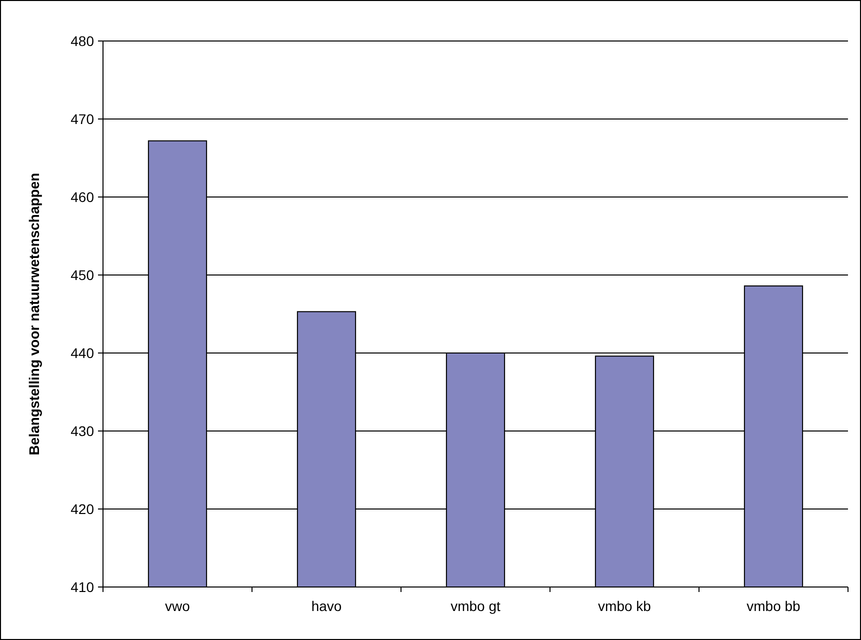 This screenshot has width=861, height=640. I want to click on x-tick-label: vmbo kb, so click(625, 606).